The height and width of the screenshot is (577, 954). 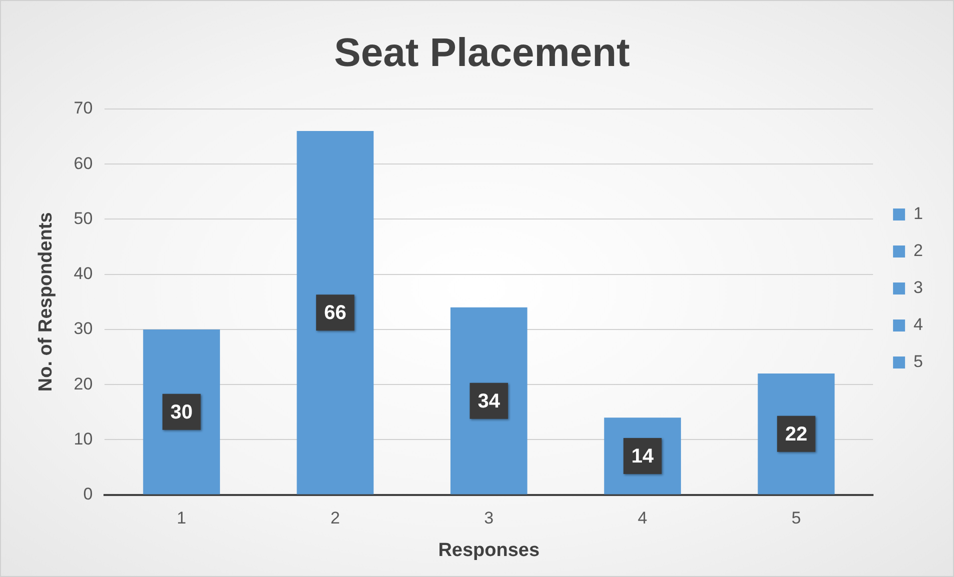 I want to click on y-tick-label: 10, so click(x=83, y=438).